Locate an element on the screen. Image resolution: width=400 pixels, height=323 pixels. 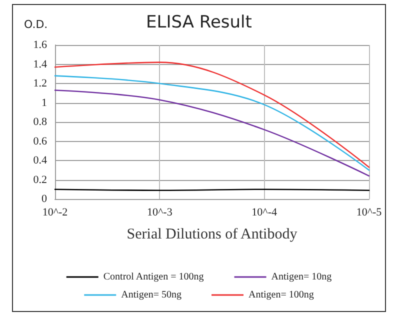
x-tick-label: 10^-2 is located at coordinates (55, 212).